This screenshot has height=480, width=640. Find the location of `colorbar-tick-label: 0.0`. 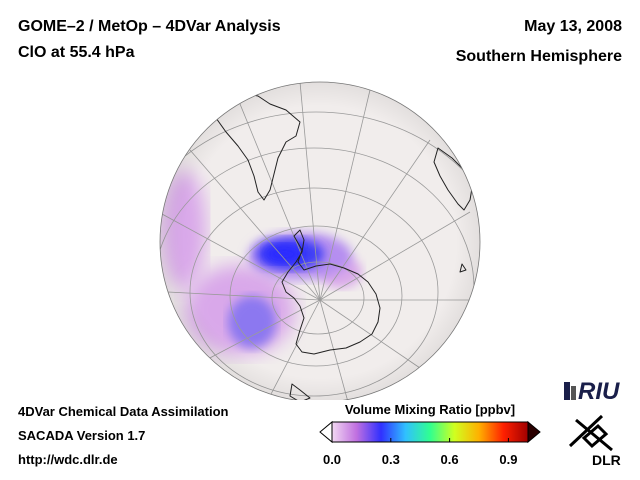

colorbar-tick-label: 0.0 is located at coordinates (332, 459).